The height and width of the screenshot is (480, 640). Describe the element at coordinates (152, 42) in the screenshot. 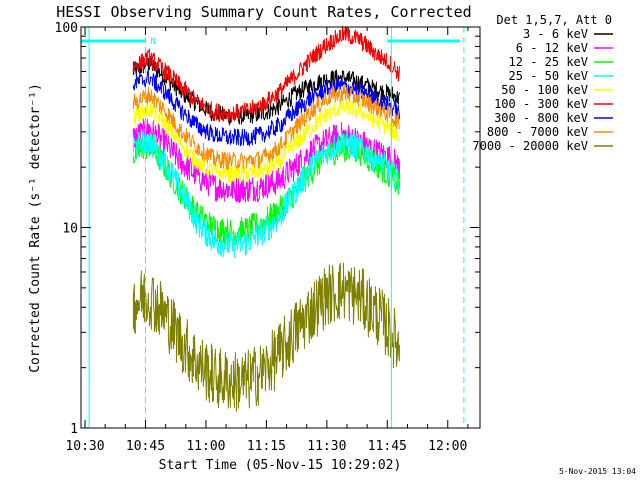

I see `saa-flag: N` at that location.